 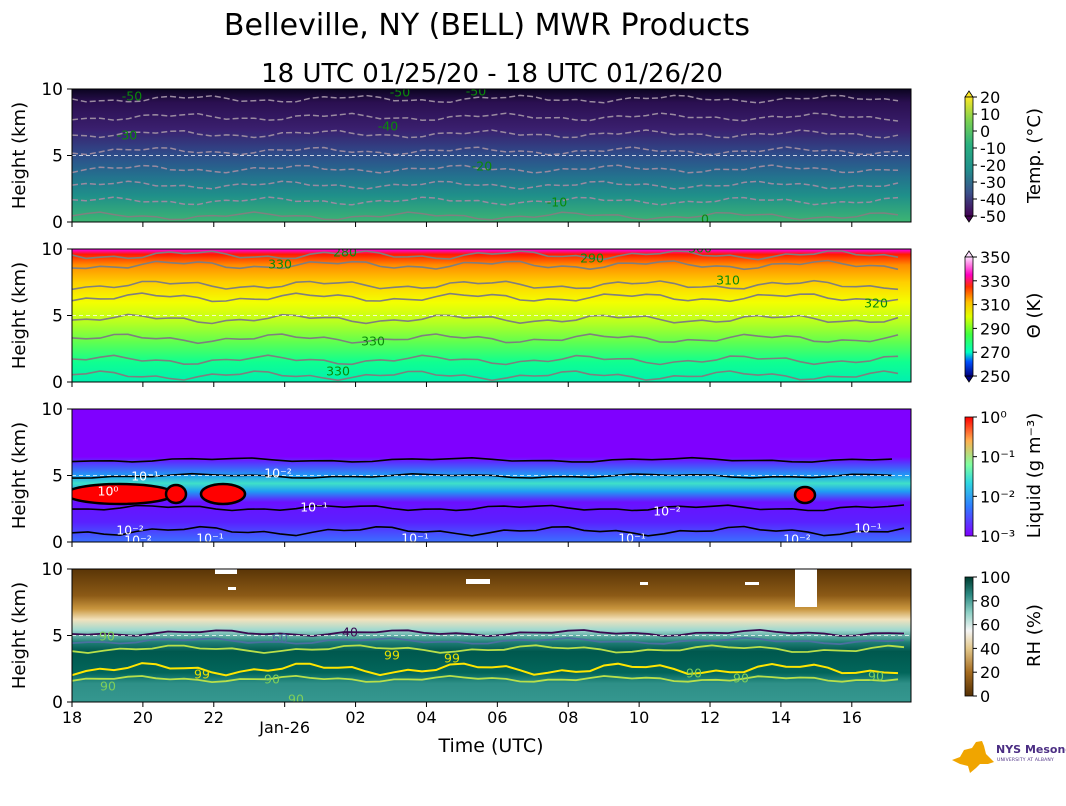 I want to click on colorbar-liquid: 10⁰ 10⁻¹ 10⁻² 10⁻³ Liquid (g m⁻³), so click(x=1004, y=477).